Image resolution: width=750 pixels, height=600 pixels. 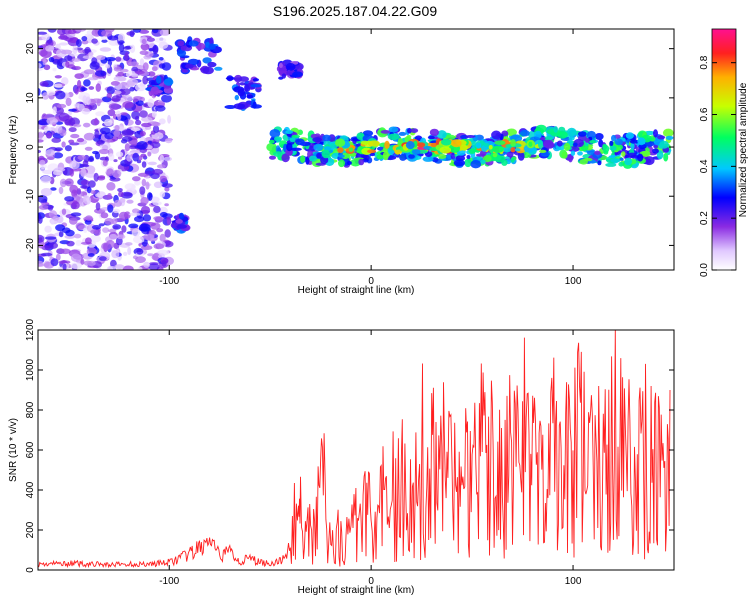 What do you see at coordinates (371, 281) in the screenshot?
I see `spectrogram-xtick-label: 0` at bounding box center [371, 281].